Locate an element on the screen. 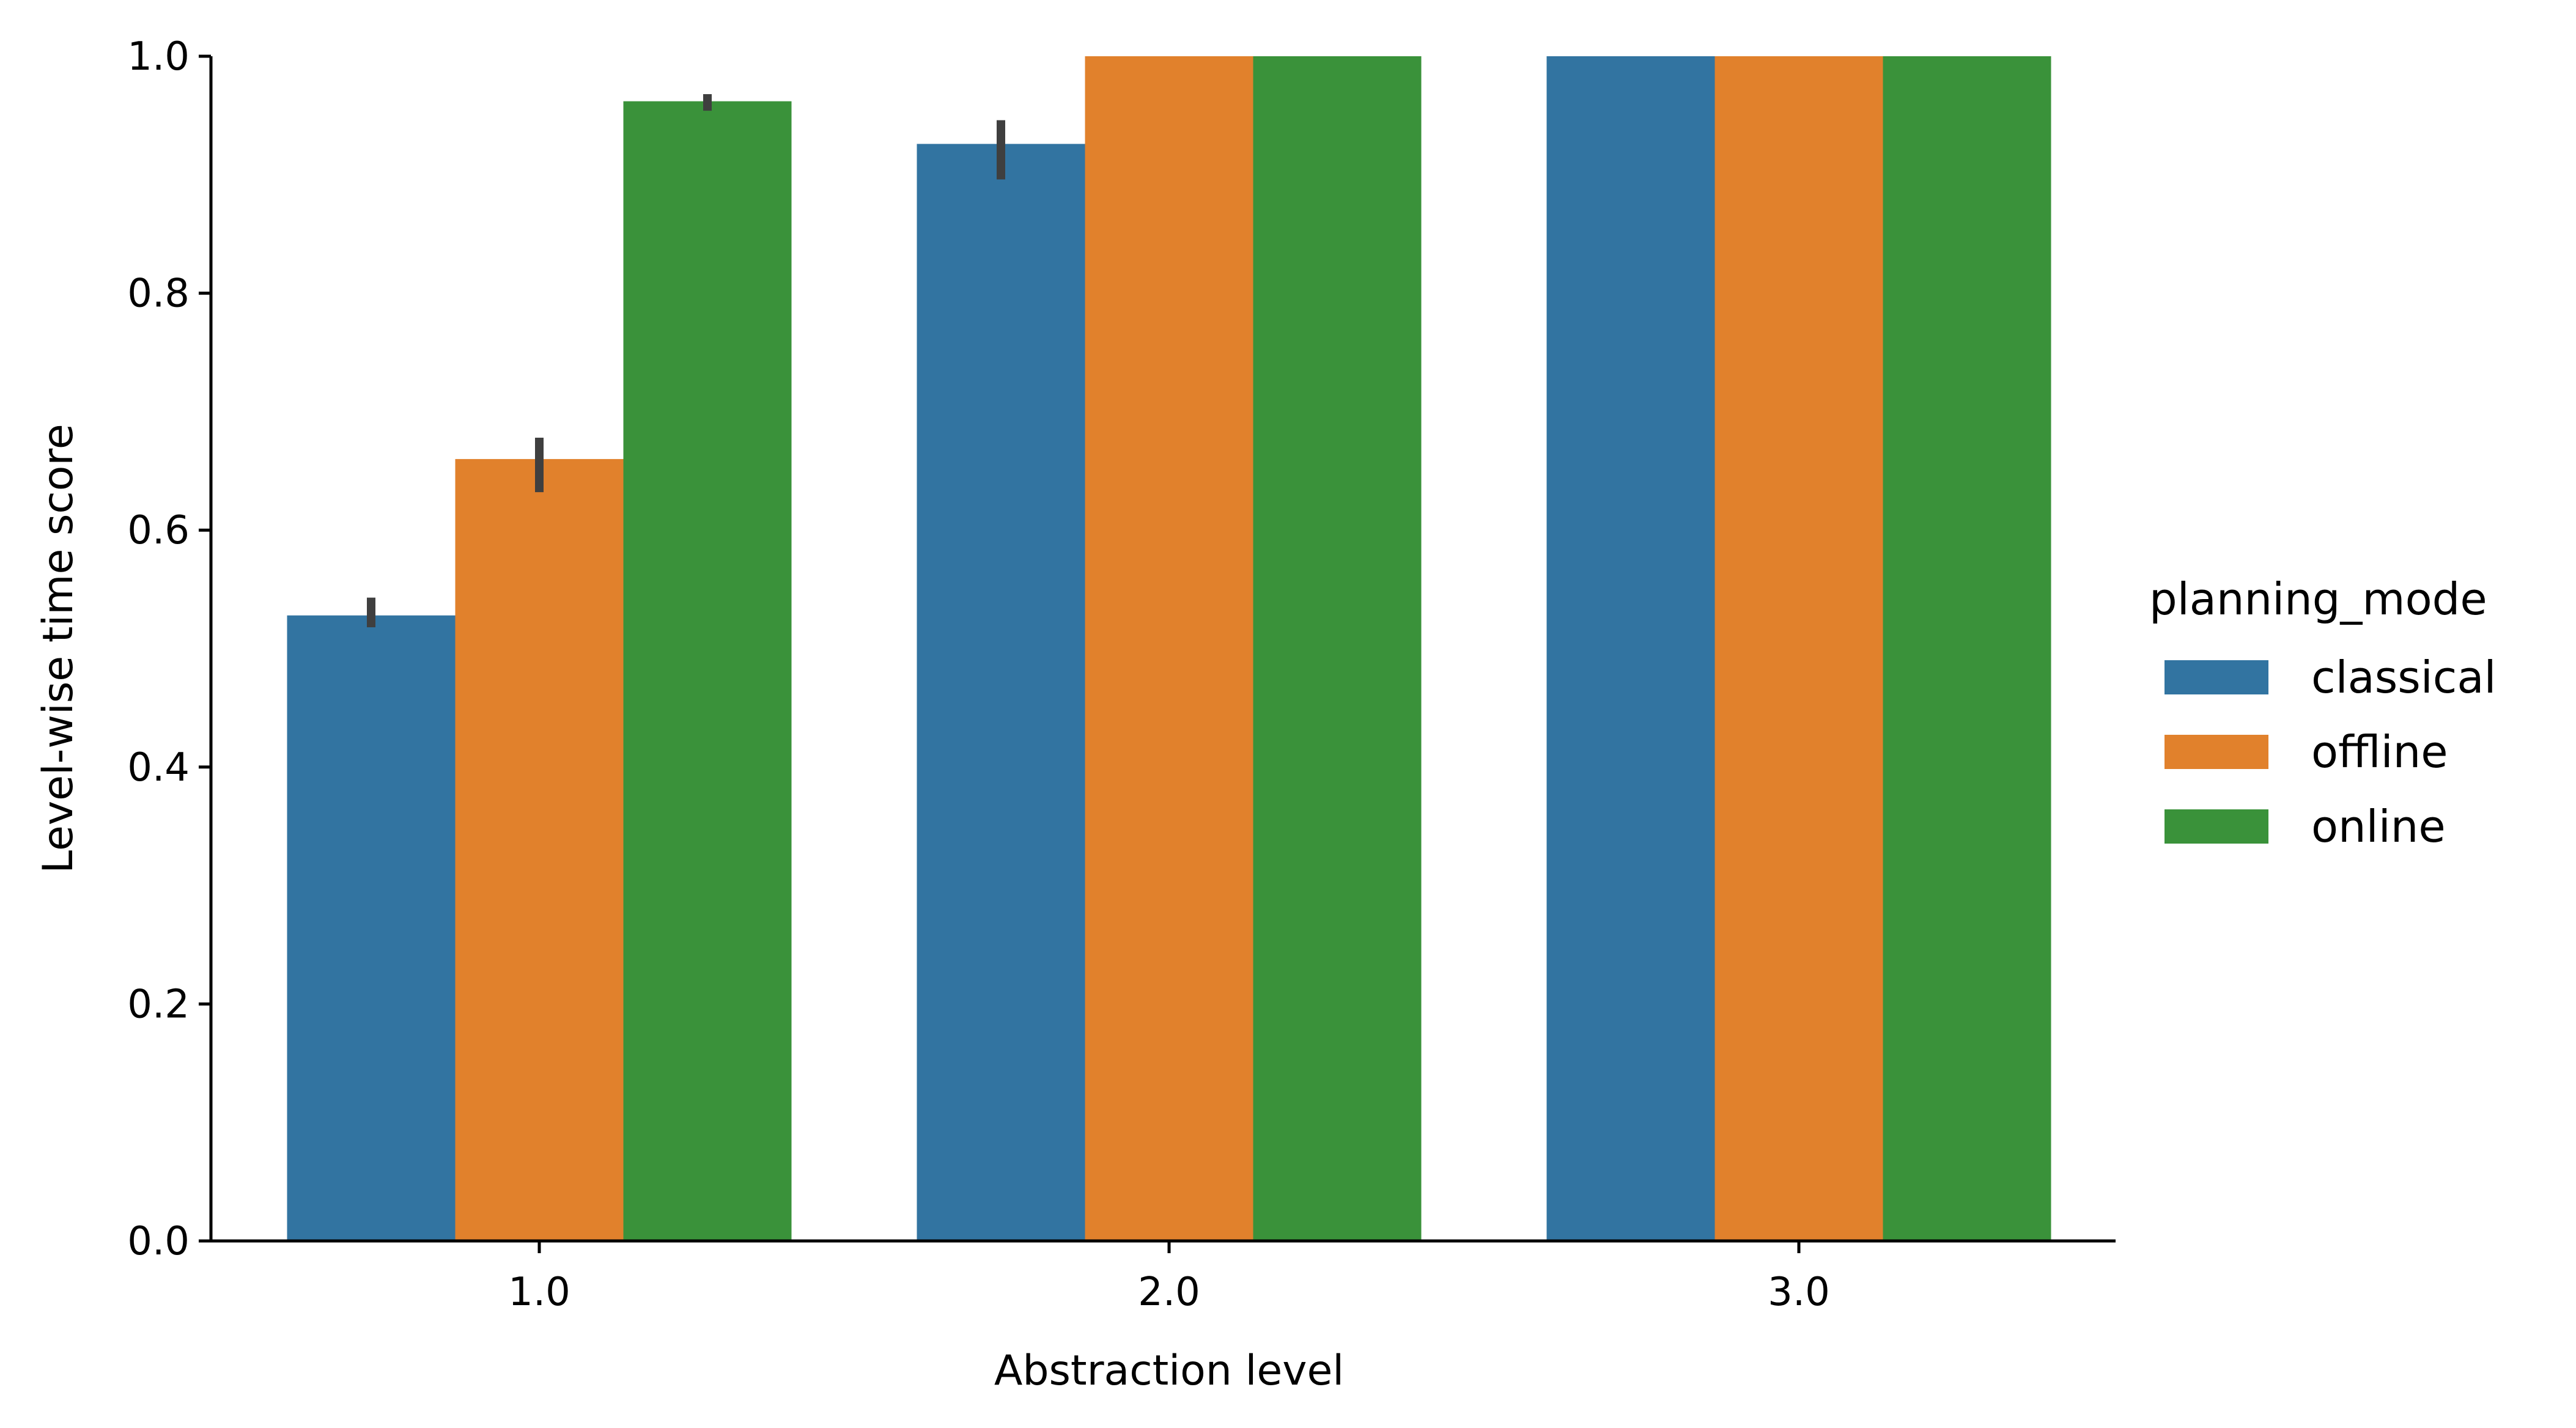 This screenshot has height=1428, width=2576. y-tick-label: 0.4 is located at coordinates (158, 767).